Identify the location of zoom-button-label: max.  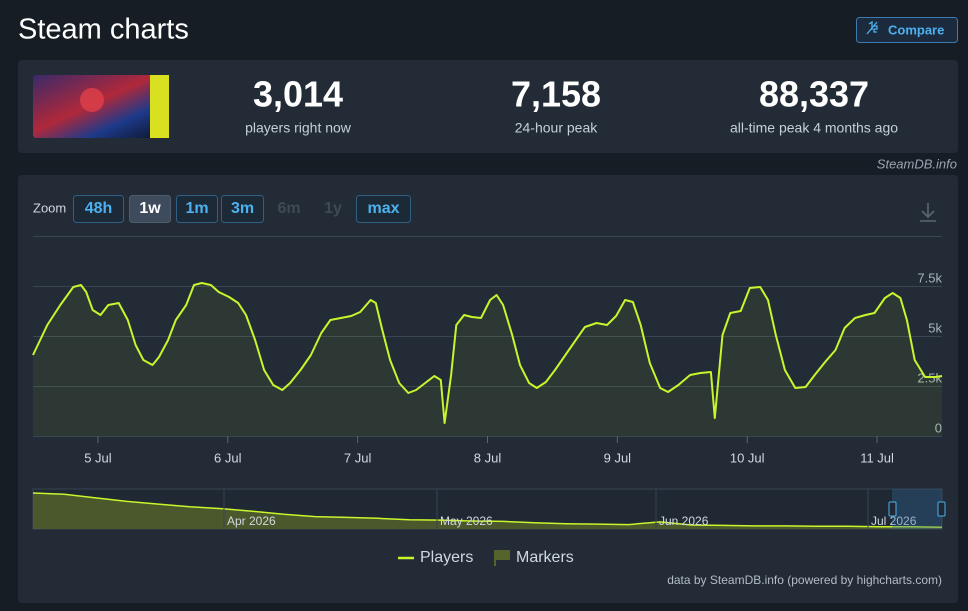
(383, 208).